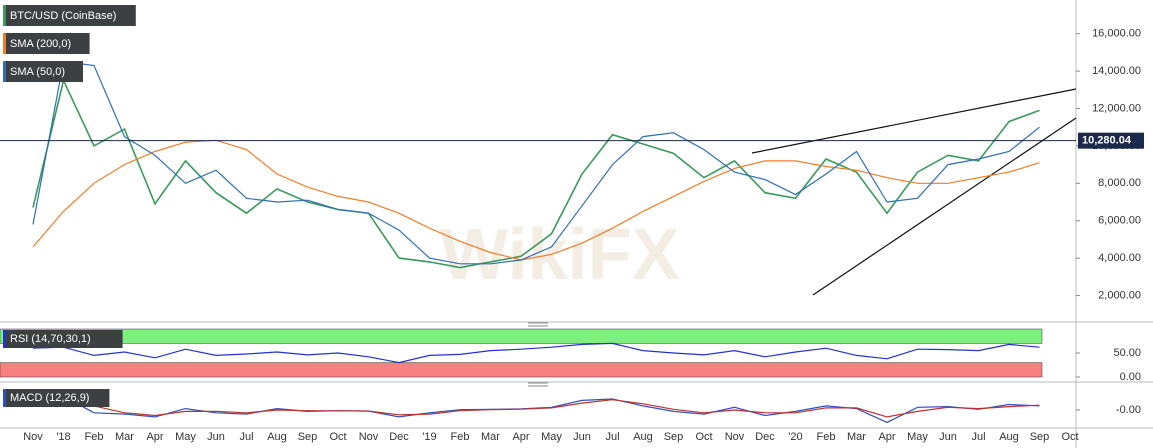  I want to click on y-tick-label: -0.00, so click(1128, 410).